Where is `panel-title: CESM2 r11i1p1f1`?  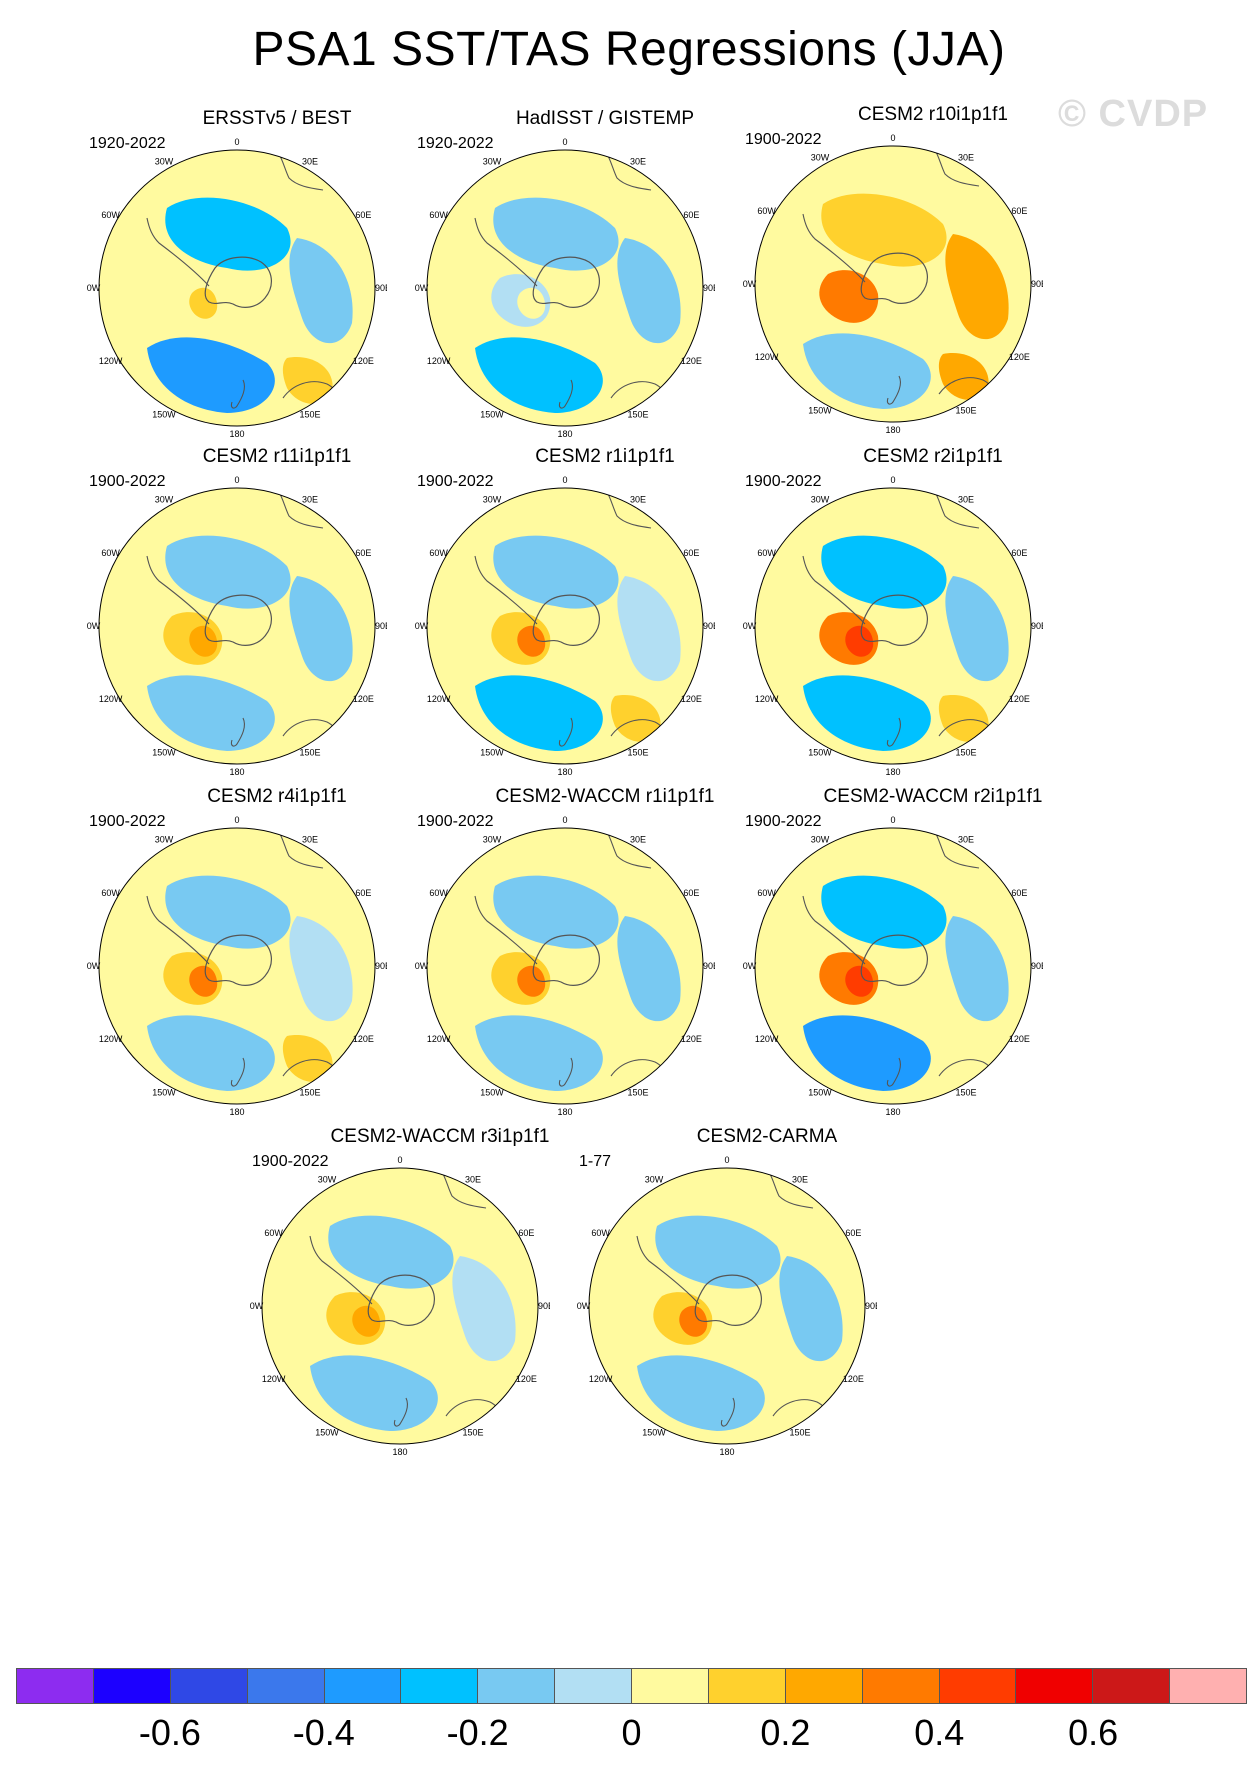
panel-title: CESM2 r11i1p1f1 is located at coordinates (277, 456).